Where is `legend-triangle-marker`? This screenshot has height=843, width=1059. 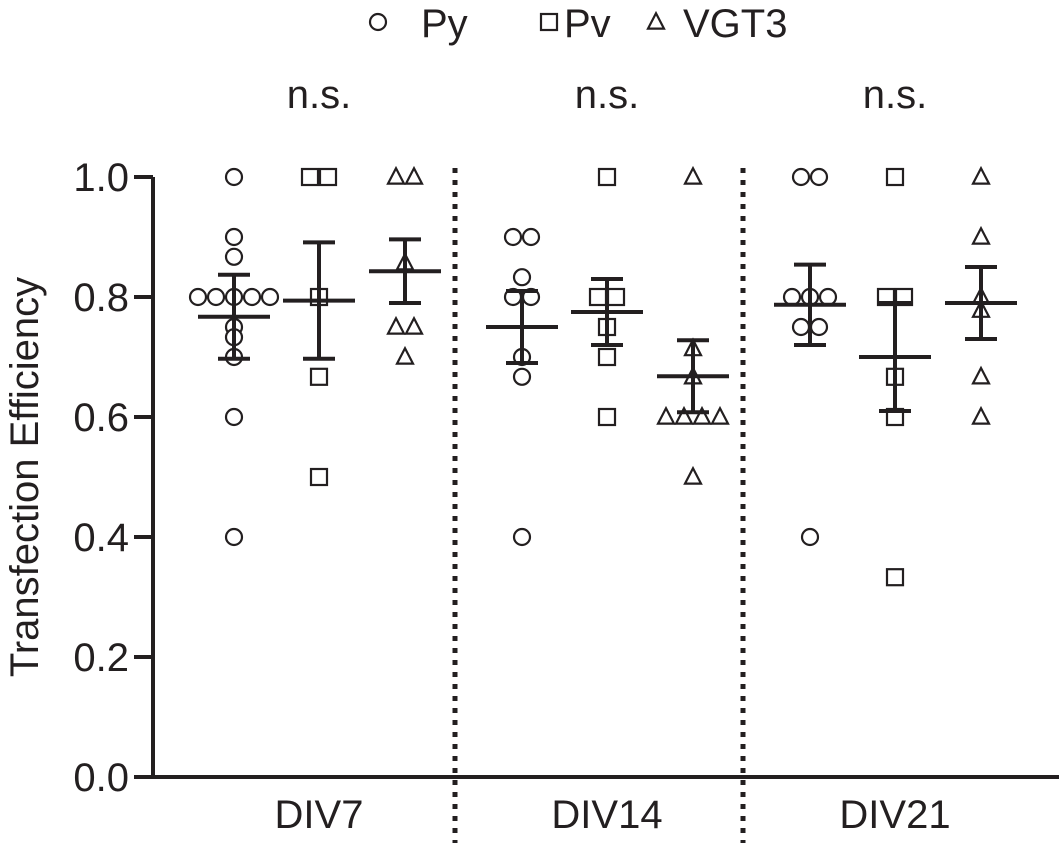
legend-triangle-marker is located at coordinates (656, 20).